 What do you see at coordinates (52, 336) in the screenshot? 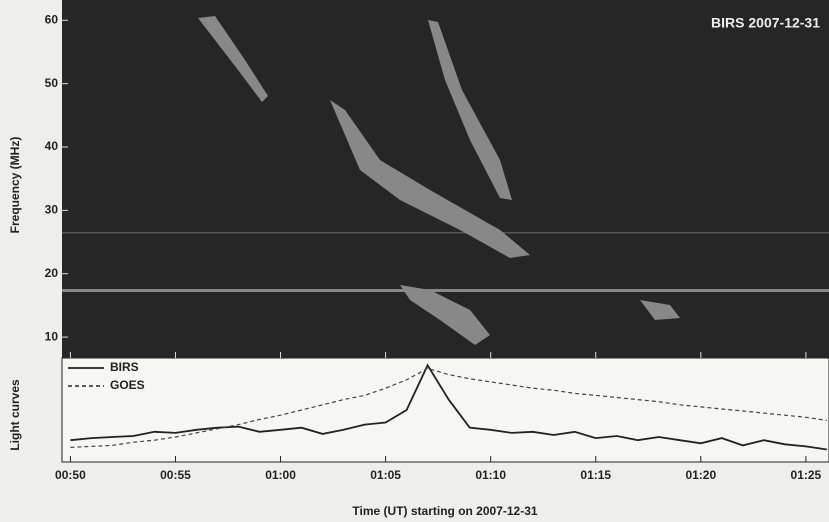
I see `y-tick-label: 10` at bounding box center [52, 336].